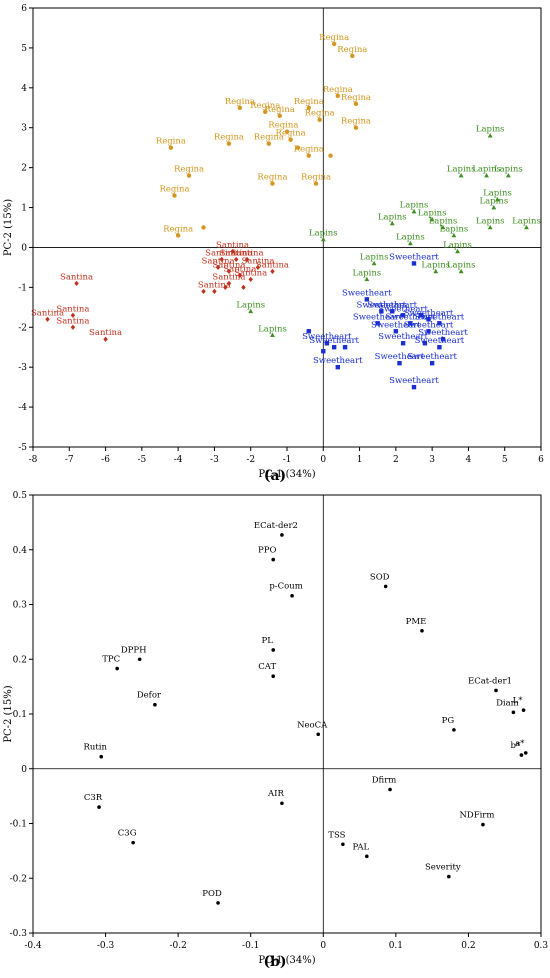 The width and height of the screenshot is (550, 978). Describe the element at coordinates (33, 460) in the screenshot. I see `x-tick-label: -8` at that location.